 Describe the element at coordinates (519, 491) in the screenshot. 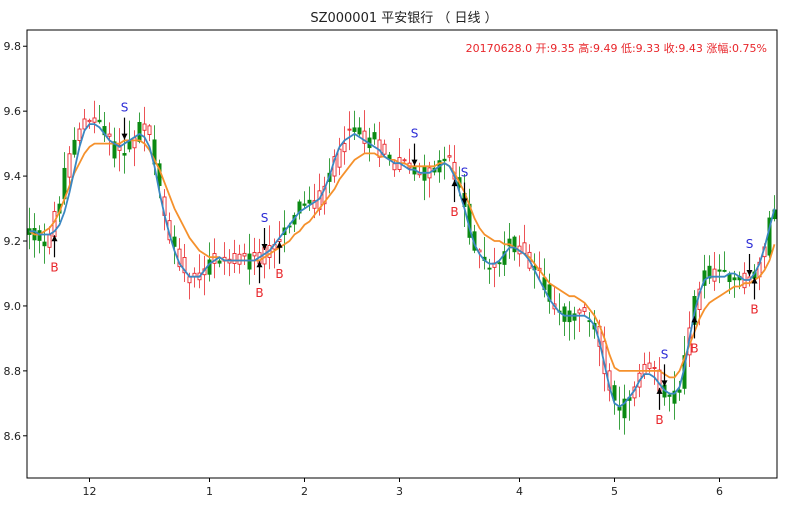

I see `x-tick-label: 4` at that location.